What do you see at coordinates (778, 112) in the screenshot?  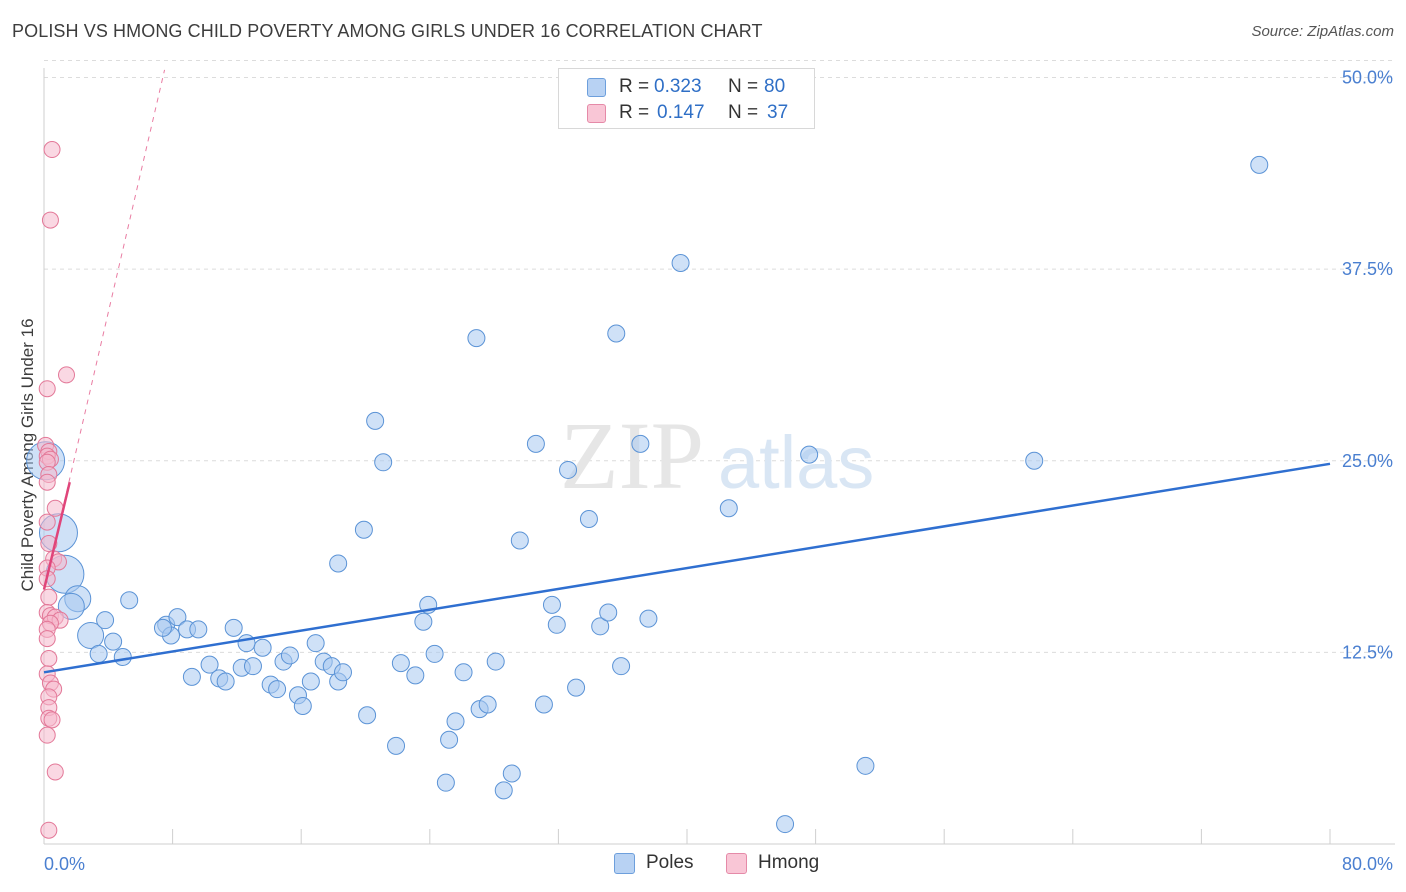 I see `n-value: 37` at bounding box center [778, 112].